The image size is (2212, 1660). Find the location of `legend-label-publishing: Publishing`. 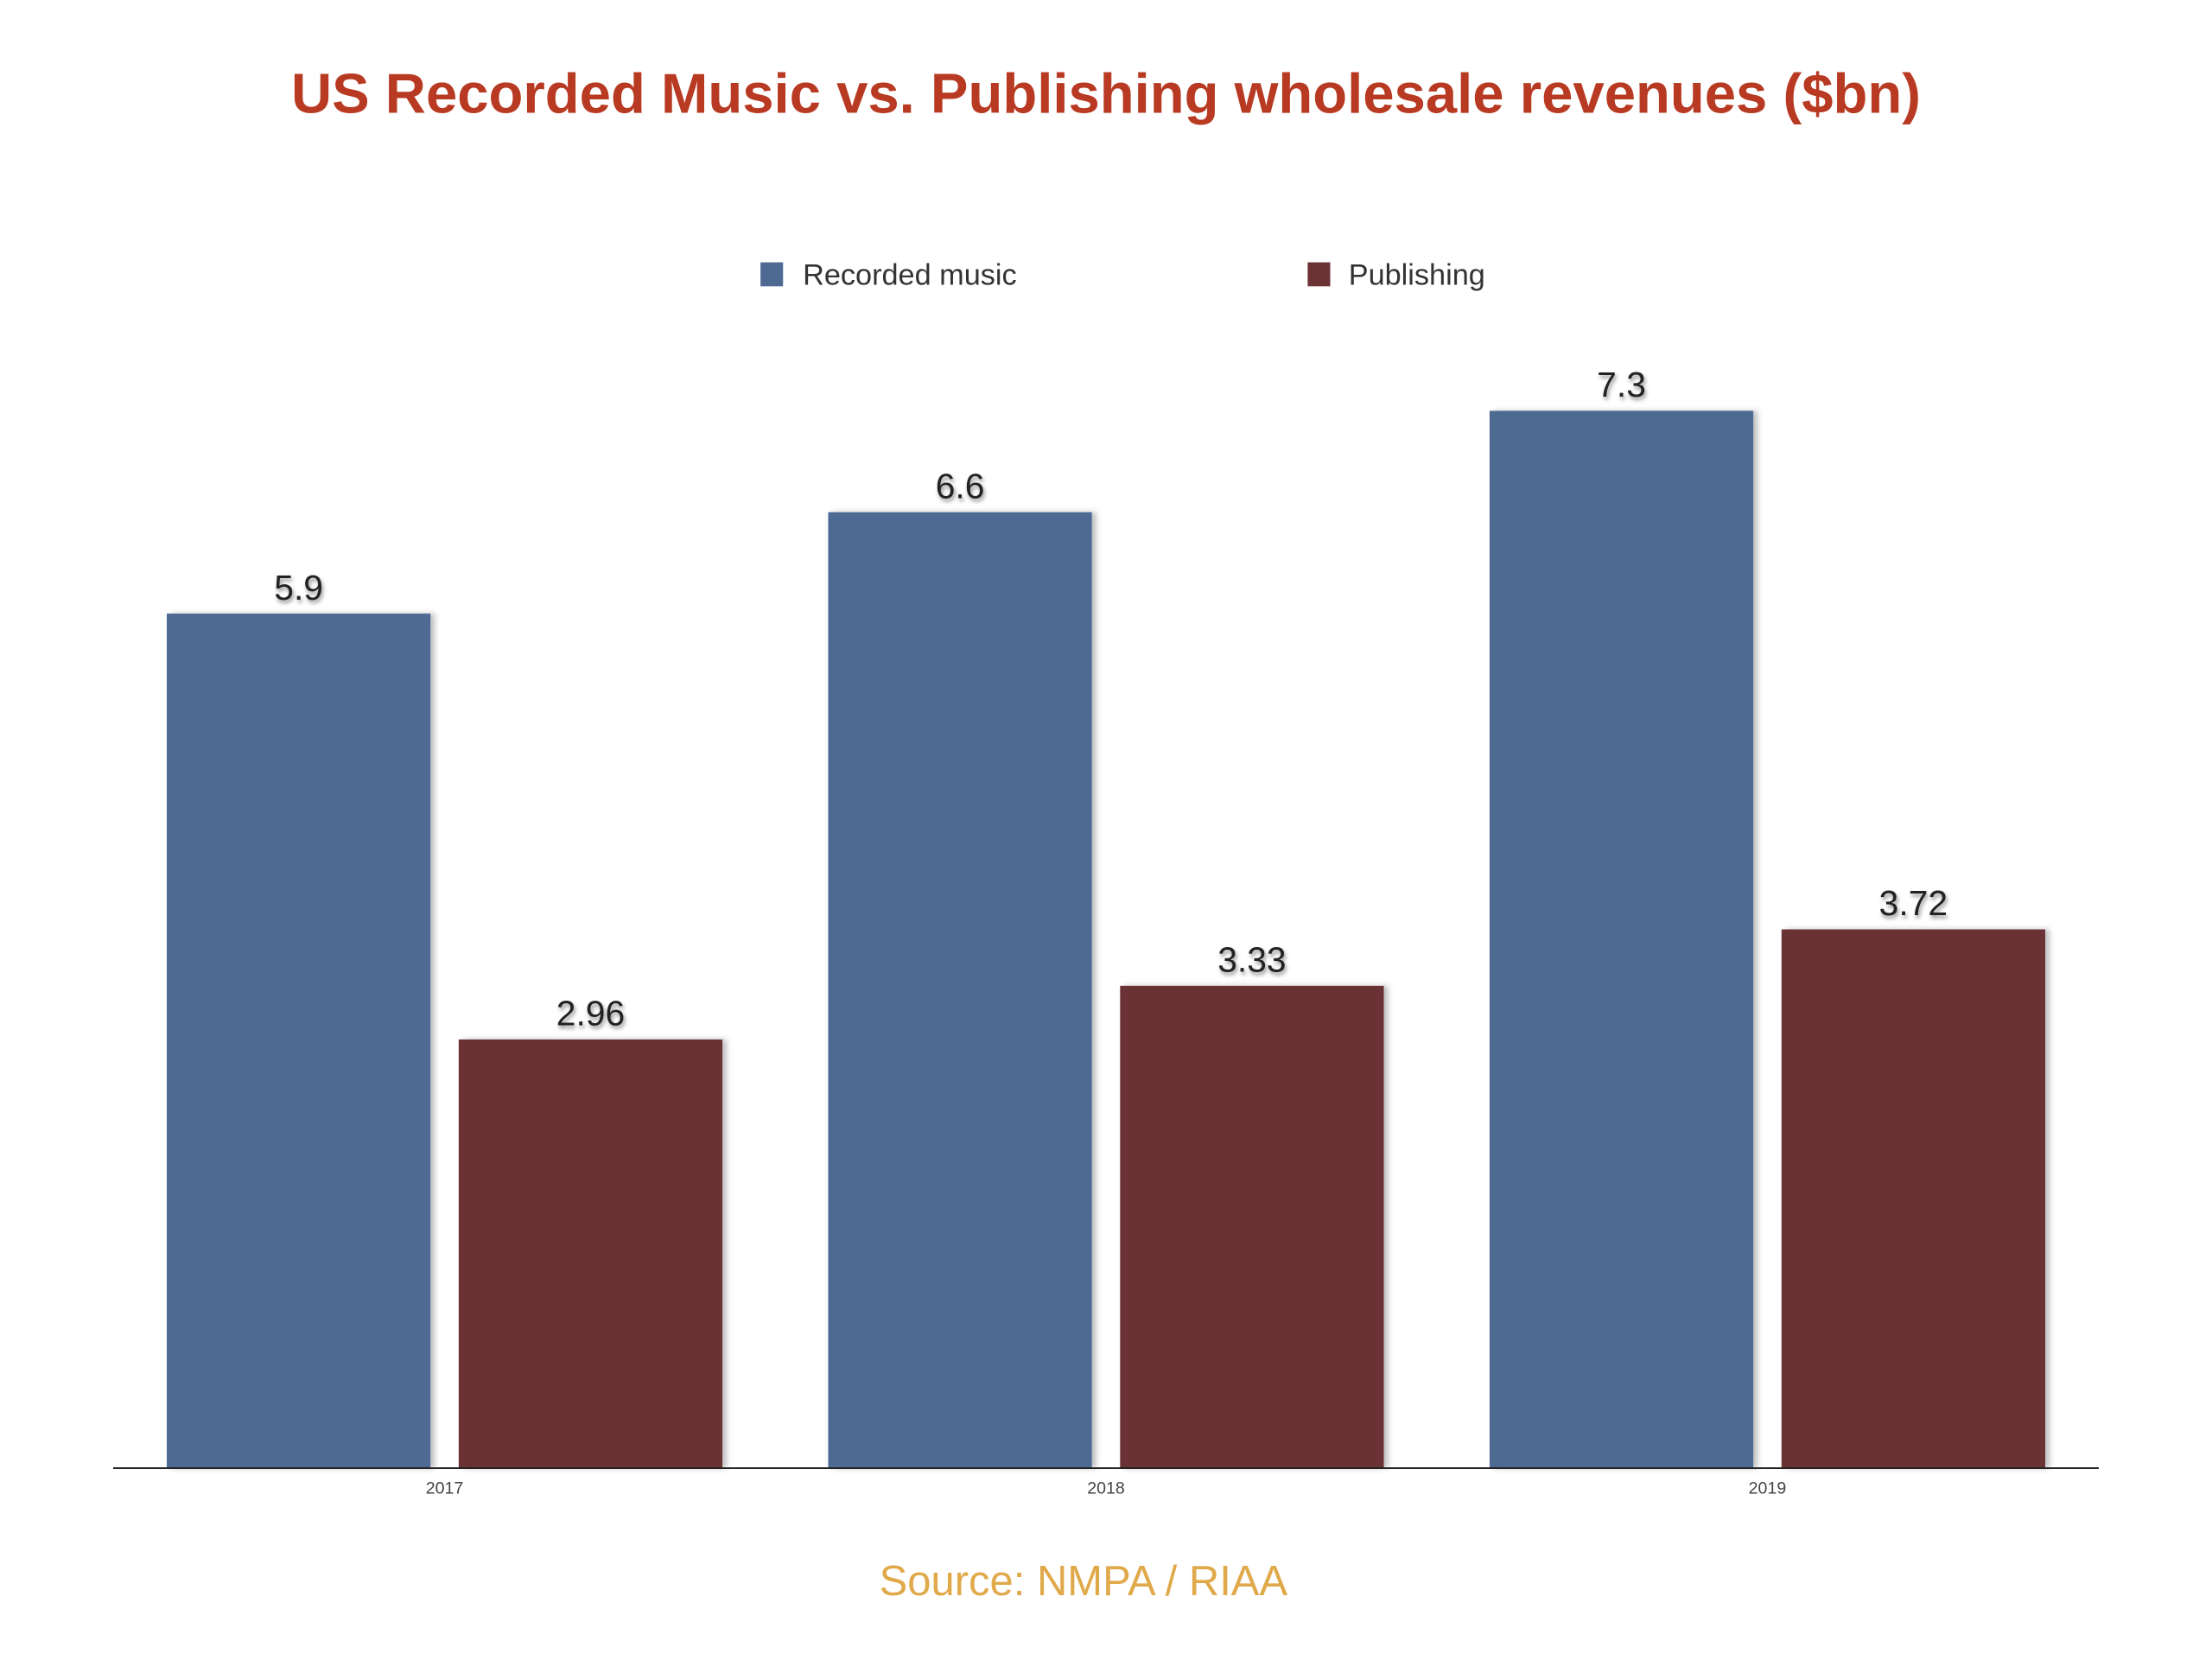

legend-label-publishing: Publishing is located at coordinates (1417, 275).